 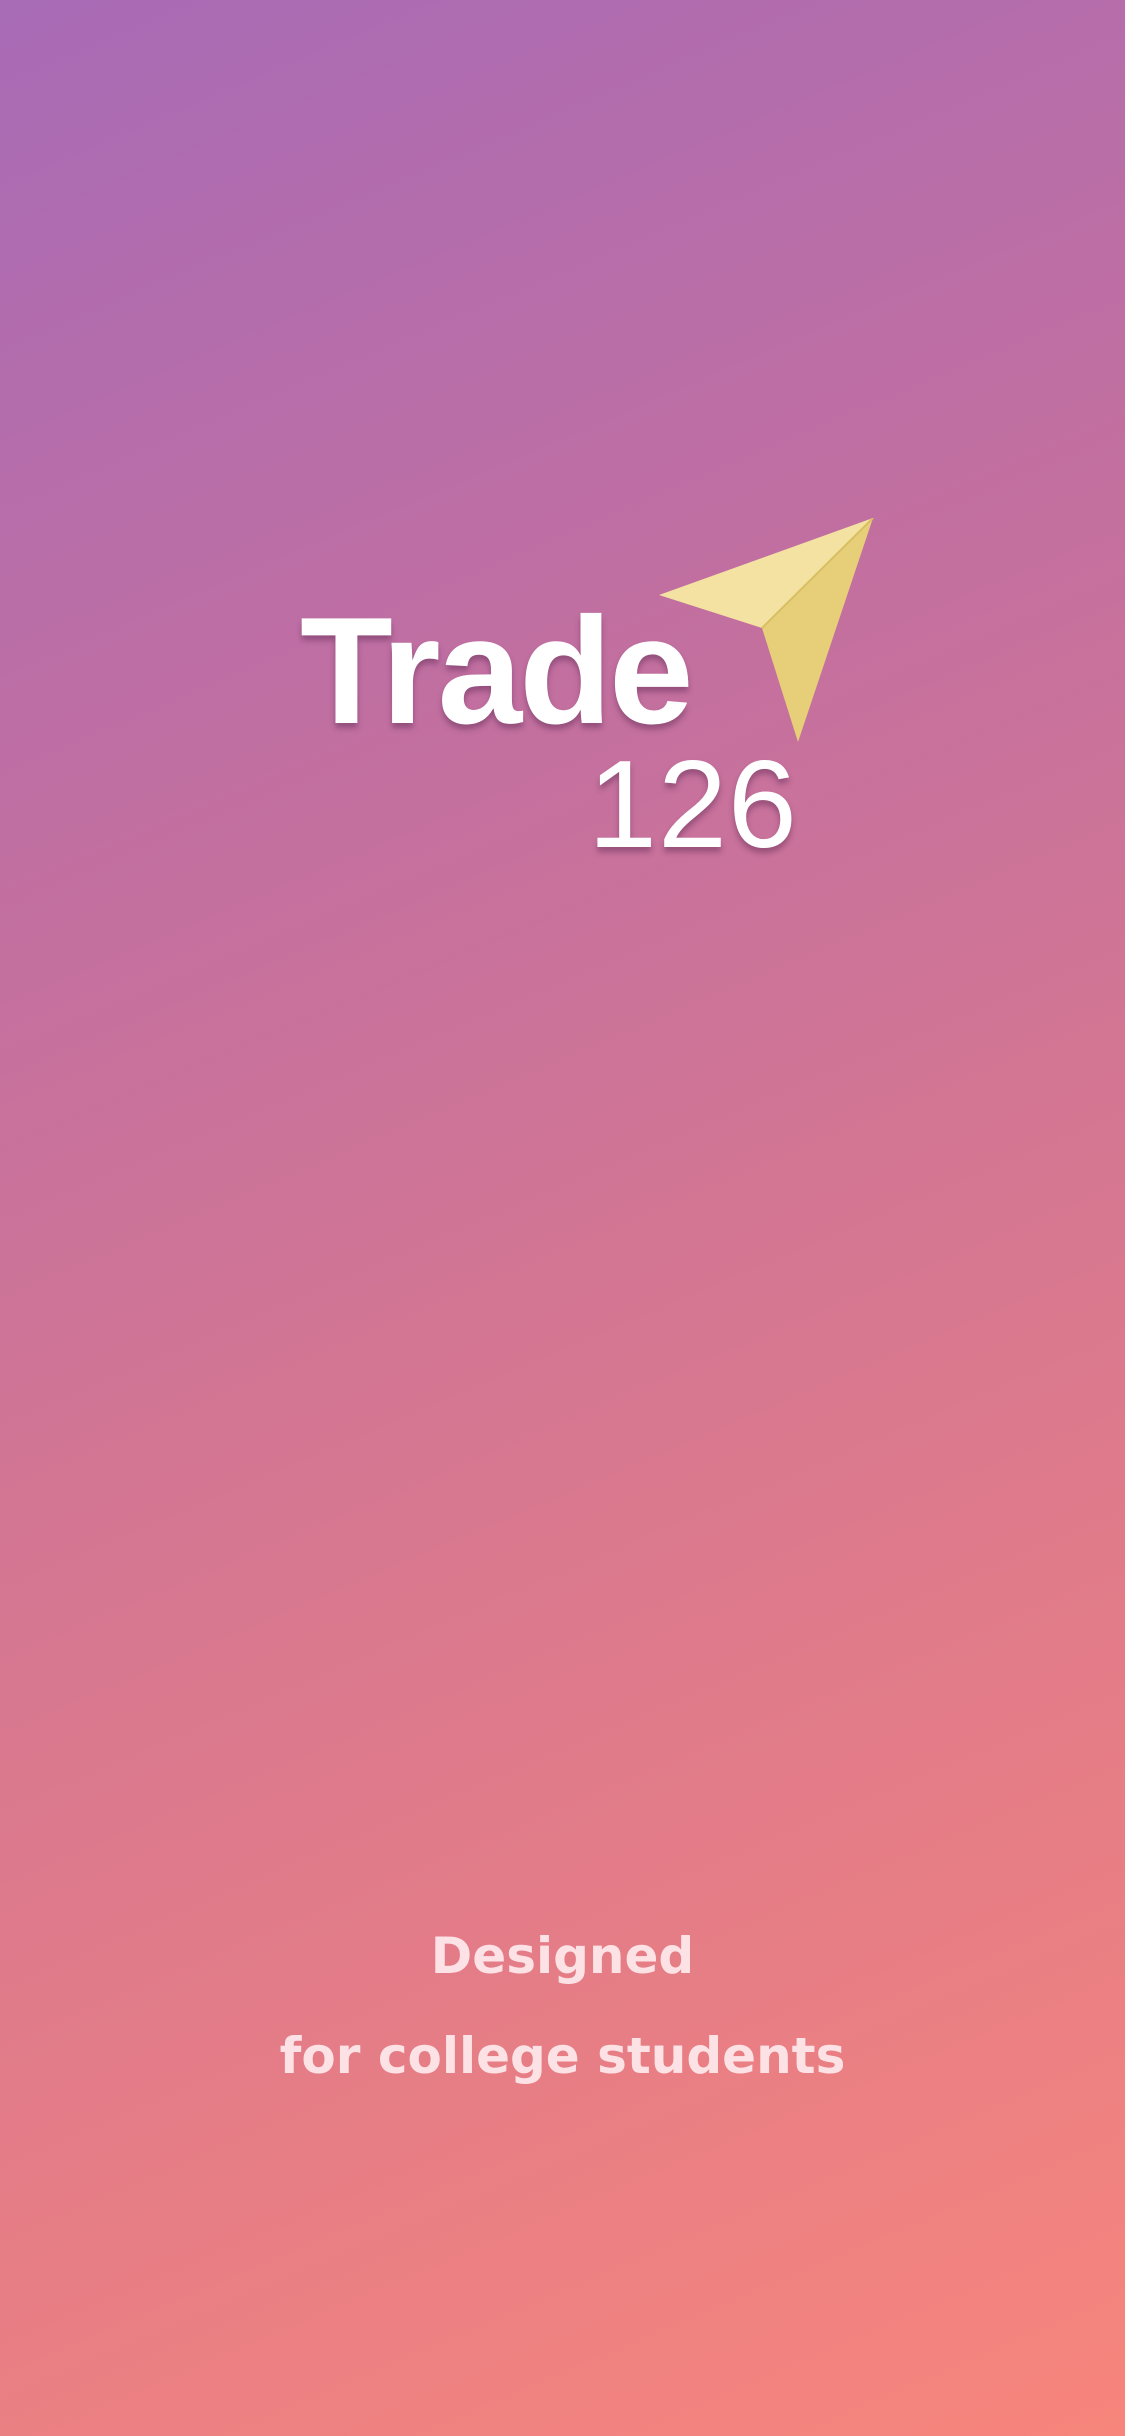 I want to click on paper-plane-icon, so click(x=766, y=630).